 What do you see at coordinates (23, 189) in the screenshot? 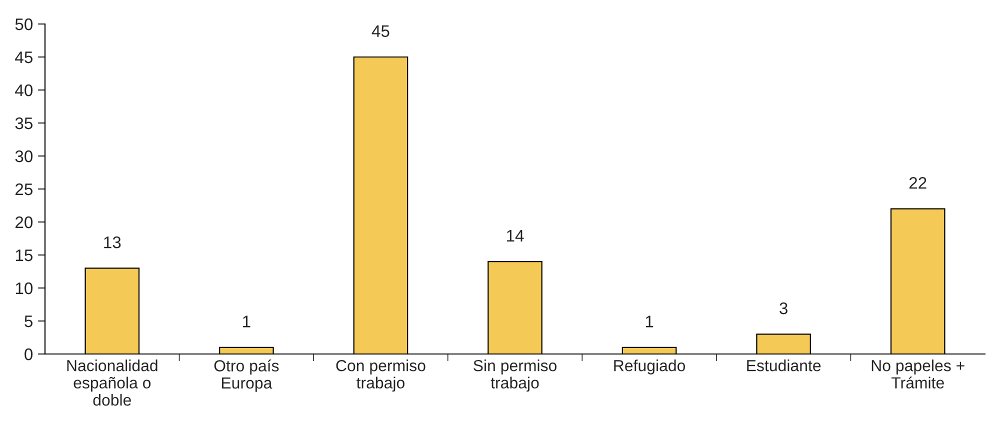
I see `y-tick-label: 25` at bounding box center [23, 189].